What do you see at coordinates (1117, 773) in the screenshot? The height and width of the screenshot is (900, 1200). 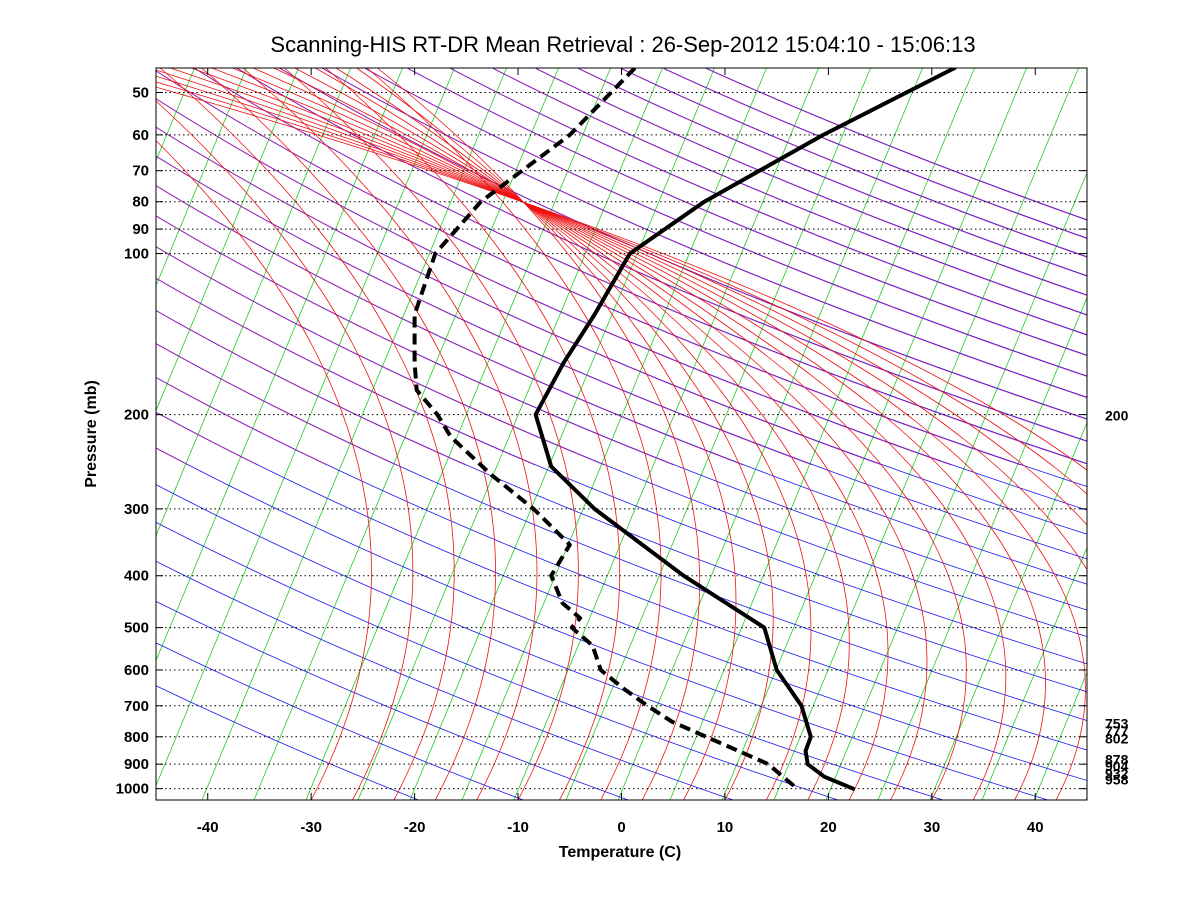 I see `right-level-label: 932` at bounding box center [1117, 773].